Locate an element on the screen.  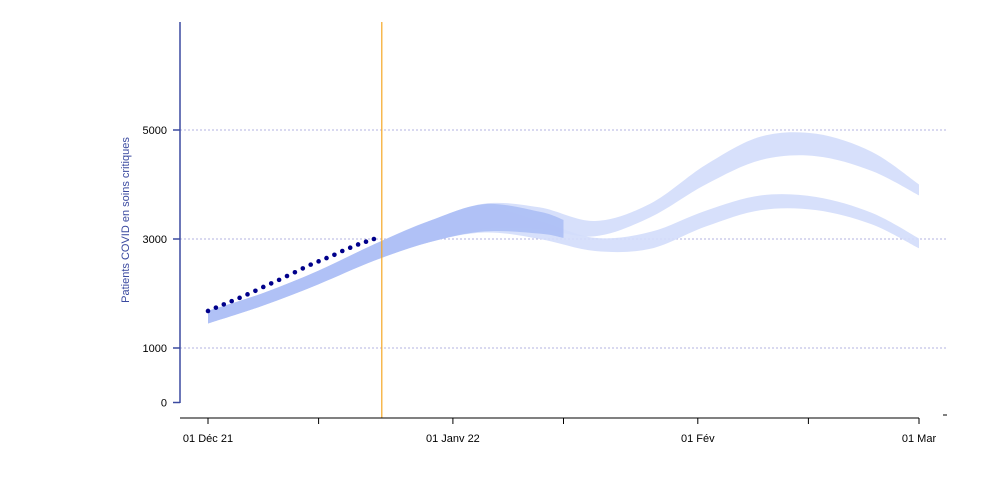
y-axis-label: Patients COVID en soins critiques is located at coordinates (126, 220).